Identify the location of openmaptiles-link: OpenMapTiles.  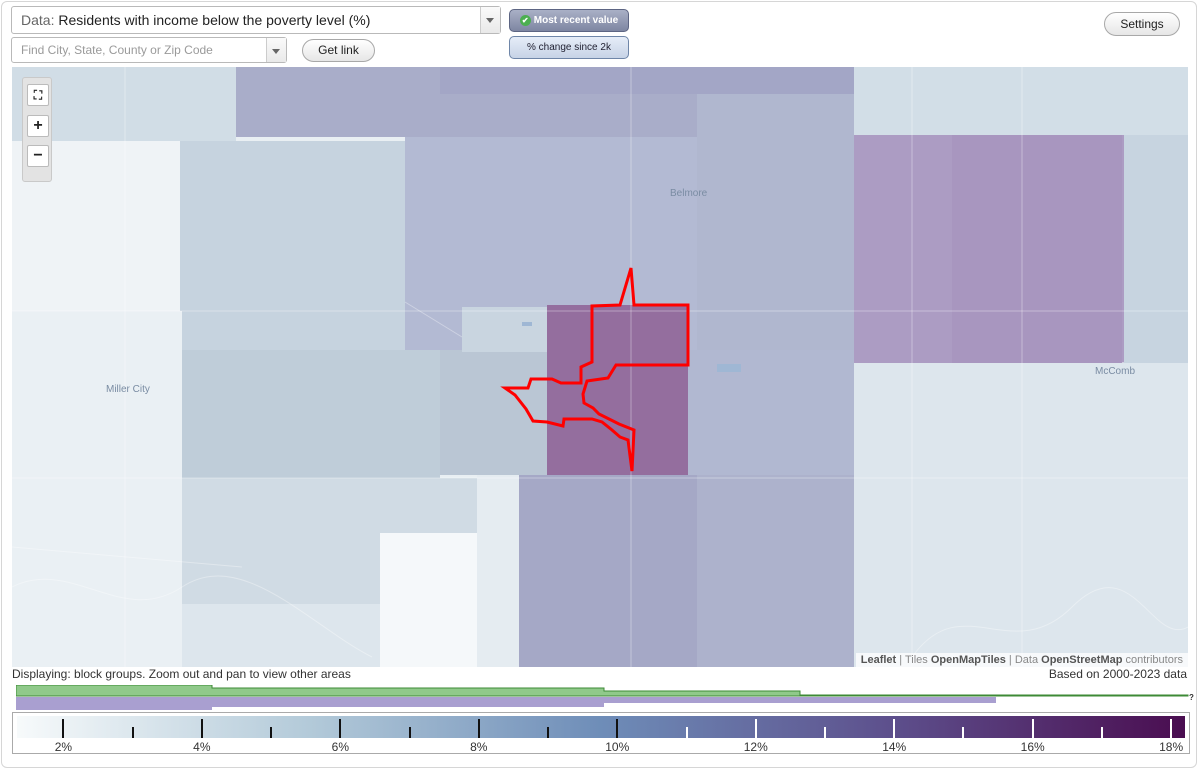
(968, 660).